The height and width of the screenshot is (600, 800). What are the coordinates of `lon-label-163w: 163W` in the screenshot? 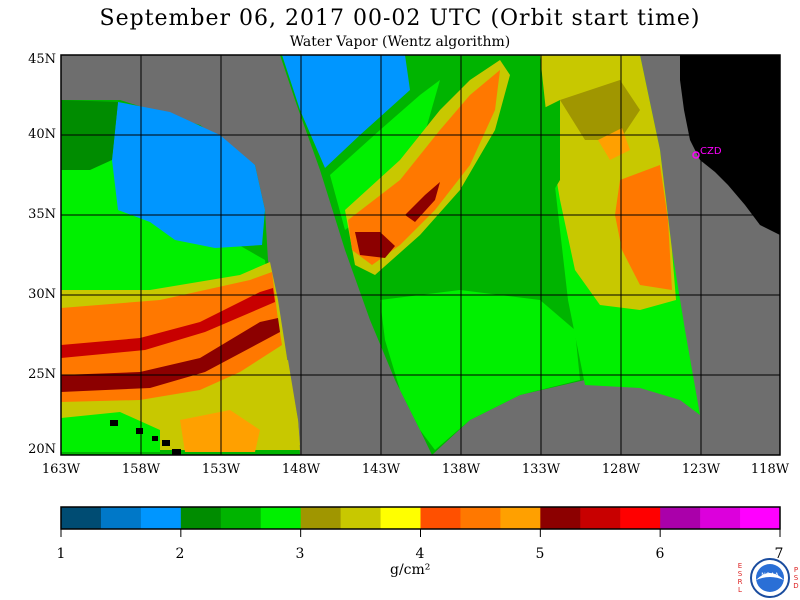 It's located at (61, 469).